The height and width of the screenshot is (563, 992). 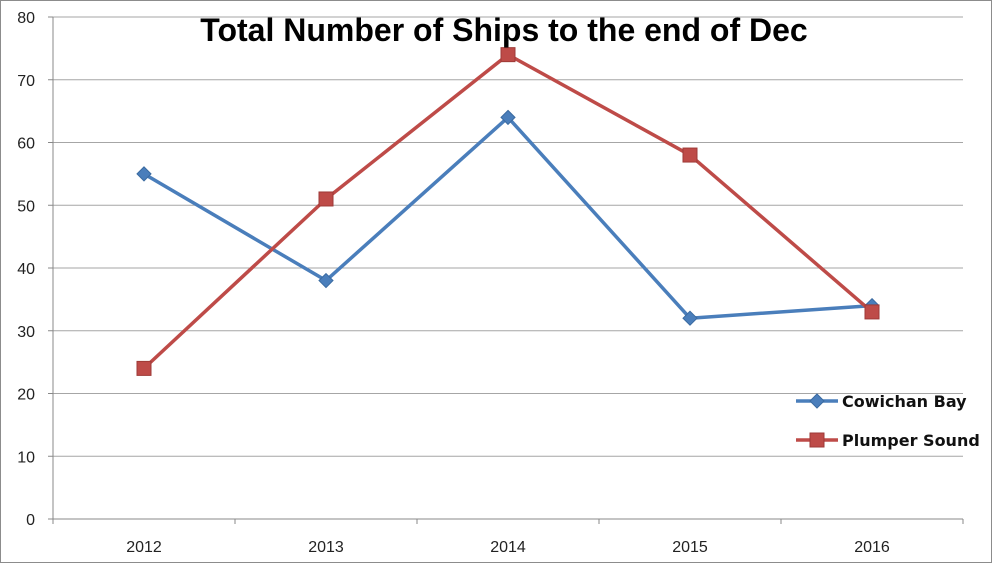 What do you see at coordinates (817, 401) in the screenshot?
I see `legend-marker-cowichan-bay` at bounding box center [817, 401].